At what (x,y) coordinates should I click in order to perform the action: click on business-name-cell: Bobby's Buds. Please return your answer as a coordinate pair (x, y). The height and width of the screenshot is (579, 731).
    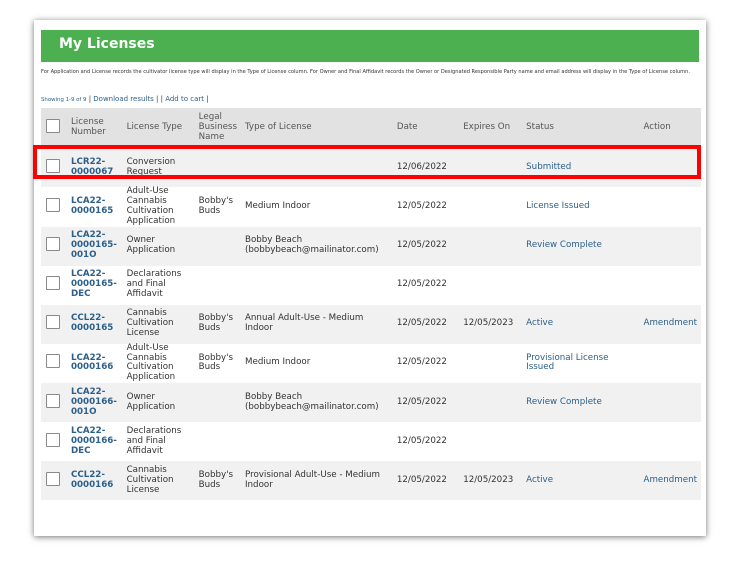
    Looking at the image, I should click on (216, 362).